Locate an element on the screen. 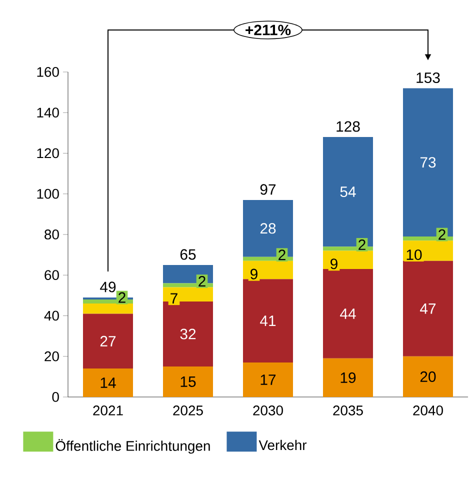  x-tick-label: 2035 is located at coordinates (348, 411).